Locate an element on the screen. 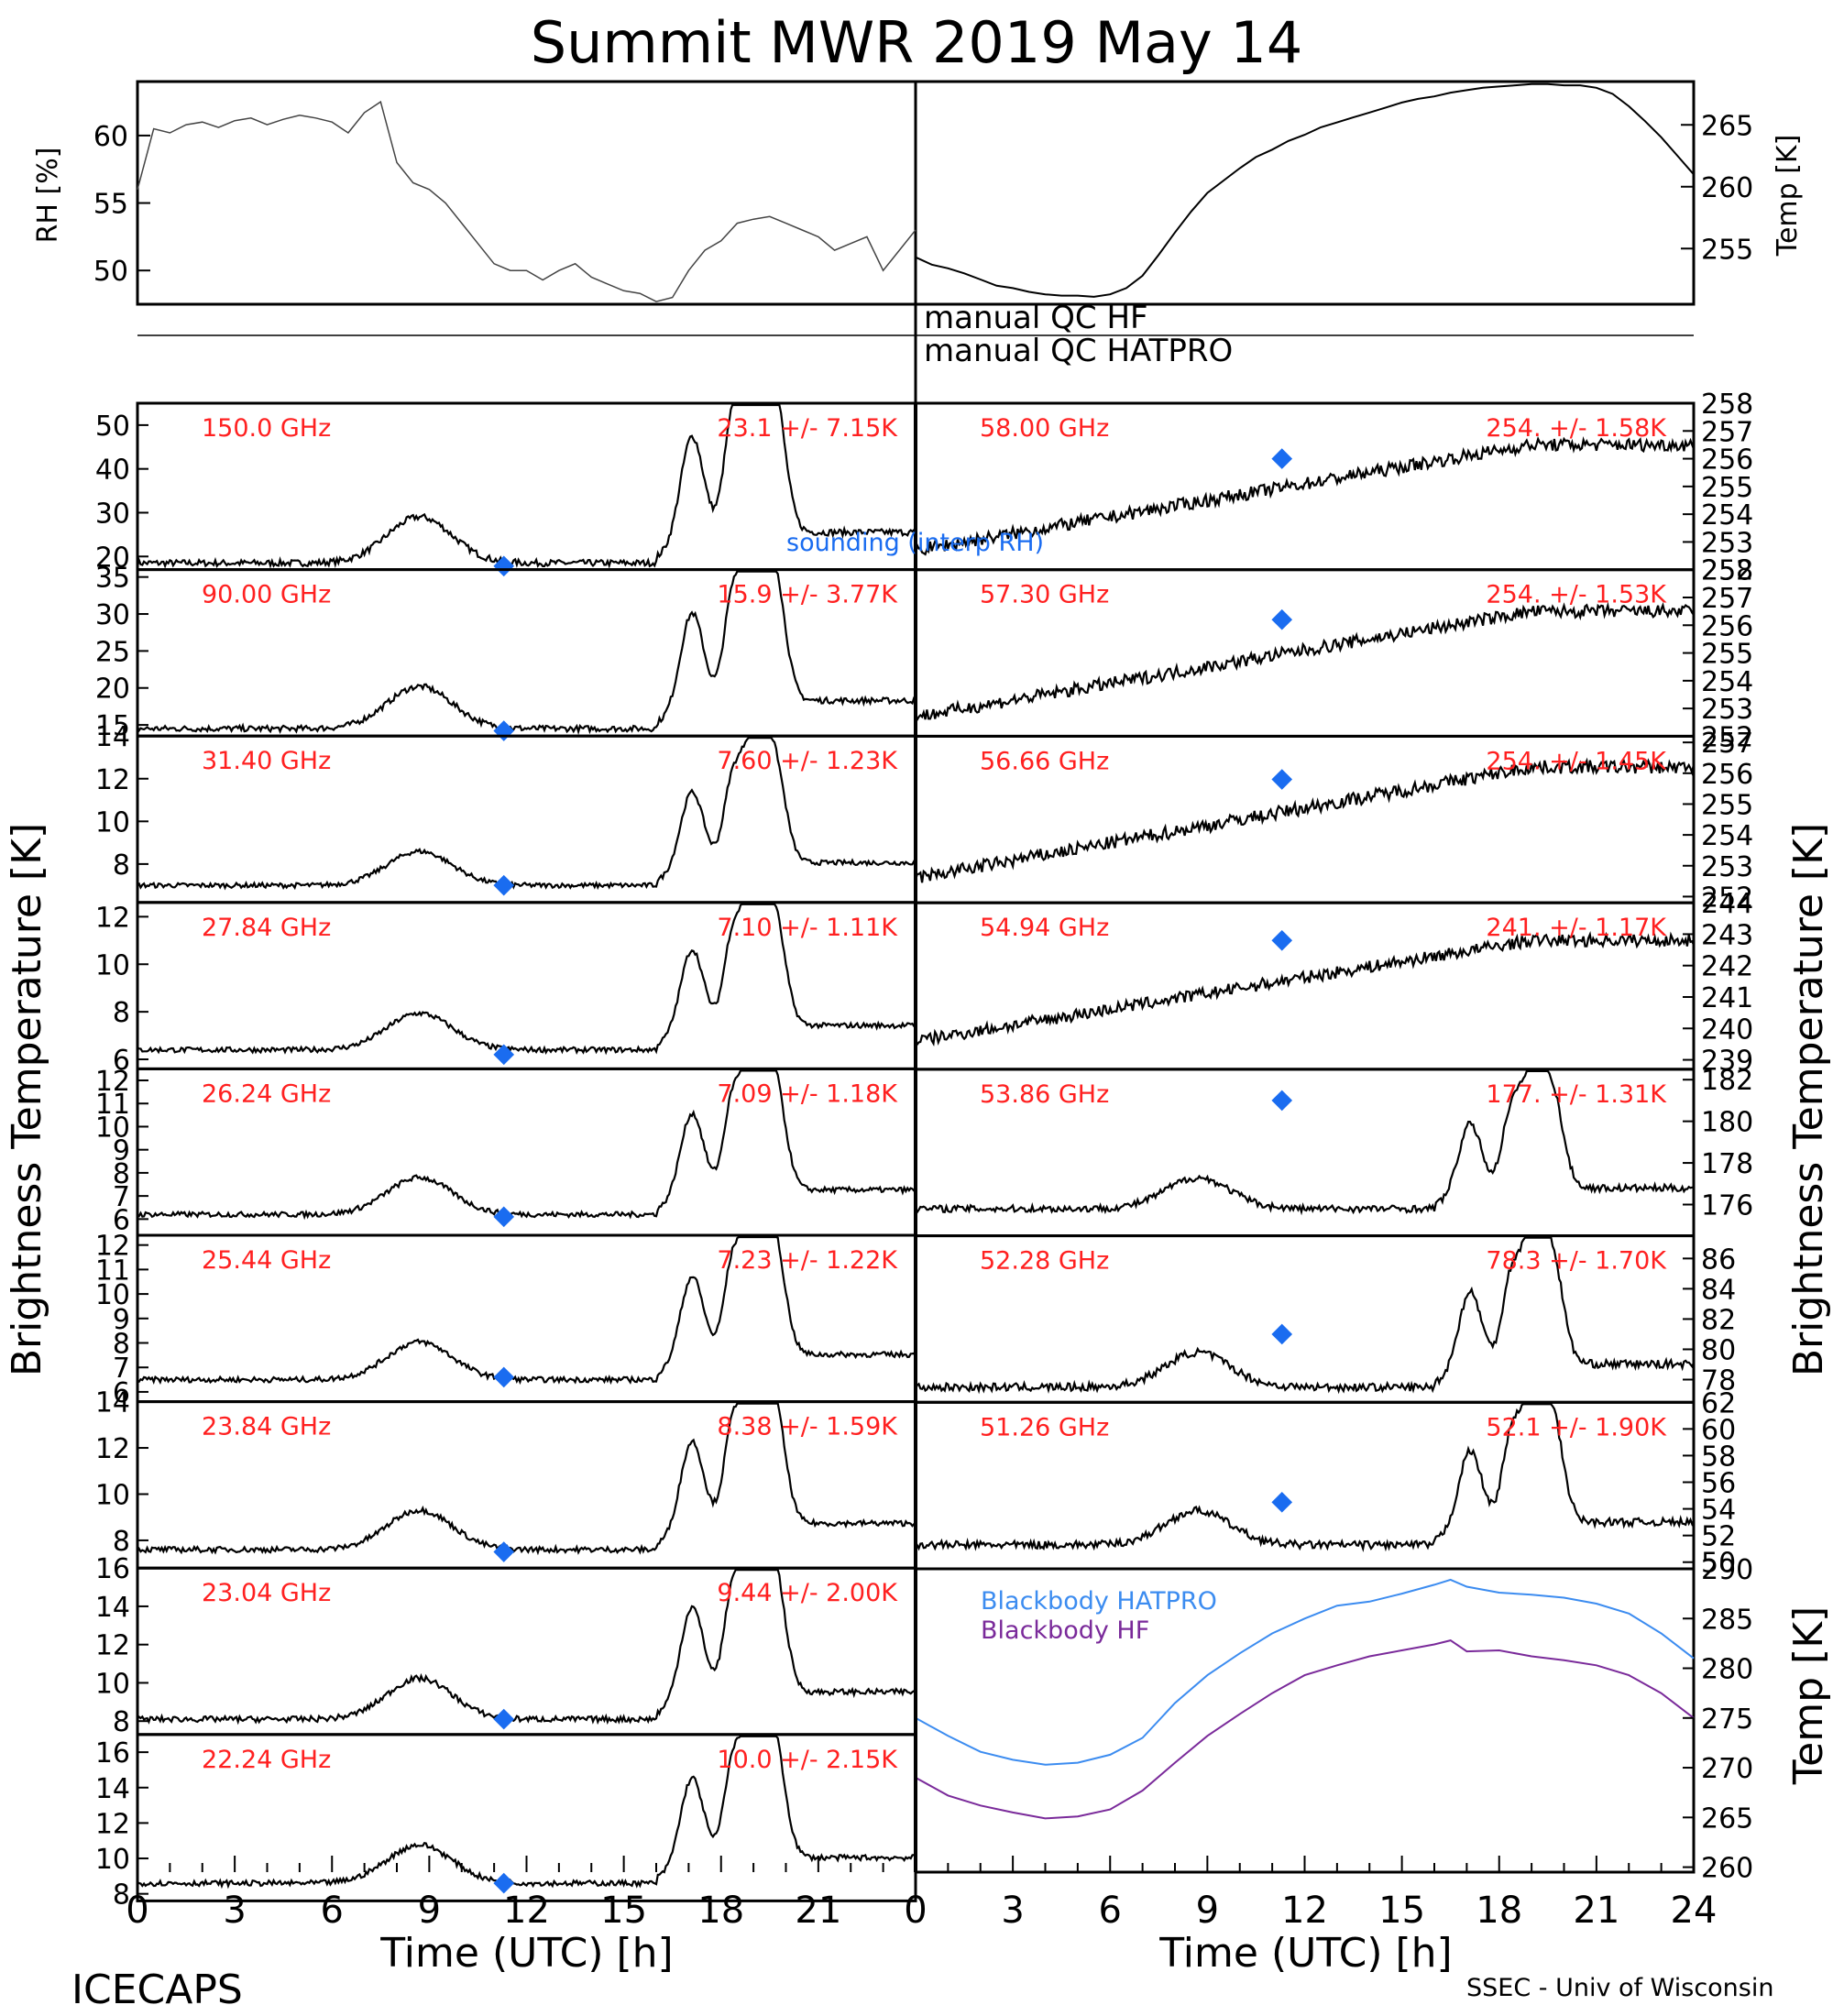 This screenshot has width=1833, height=2016. temp-line is located at coordinates (1305, 190).